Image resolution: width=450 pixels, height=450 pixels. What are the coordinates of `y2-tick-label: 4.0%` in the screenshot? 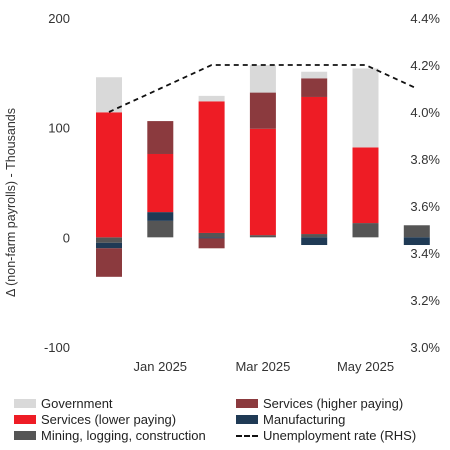 It's located at (425, 112).